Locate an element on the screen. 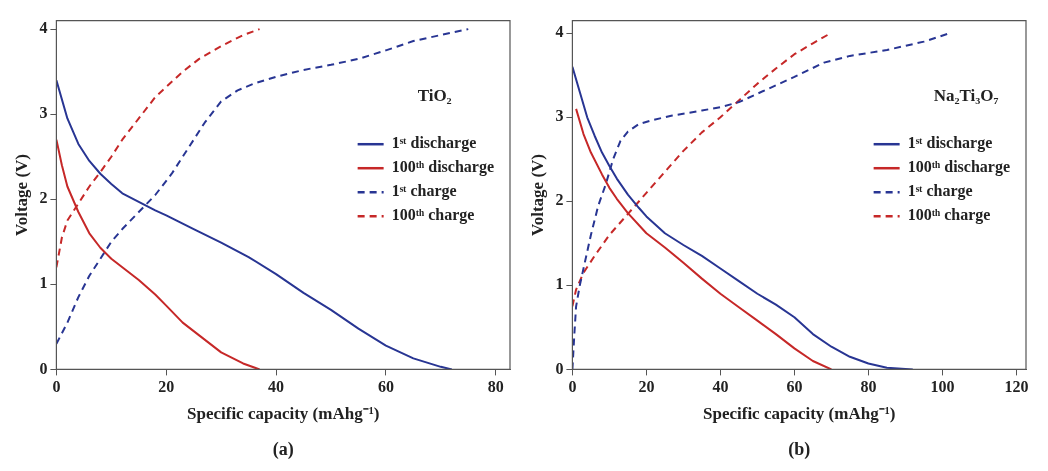 Image resolution: width=1048 pixels, height=471 pixels. text: (a) is located at coordinates (283, 449).